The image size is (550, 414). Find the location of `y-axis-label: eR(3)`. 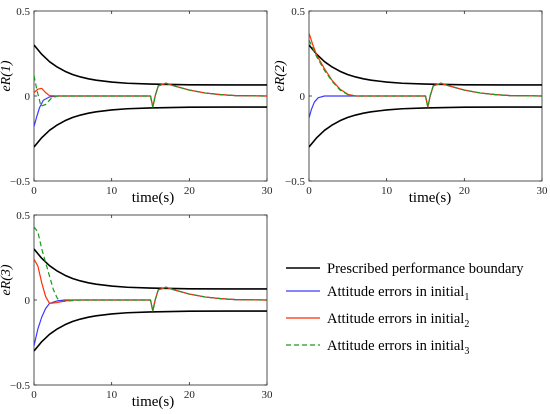

y-axis-label: eR(3) is located at coordinates (7, 279).